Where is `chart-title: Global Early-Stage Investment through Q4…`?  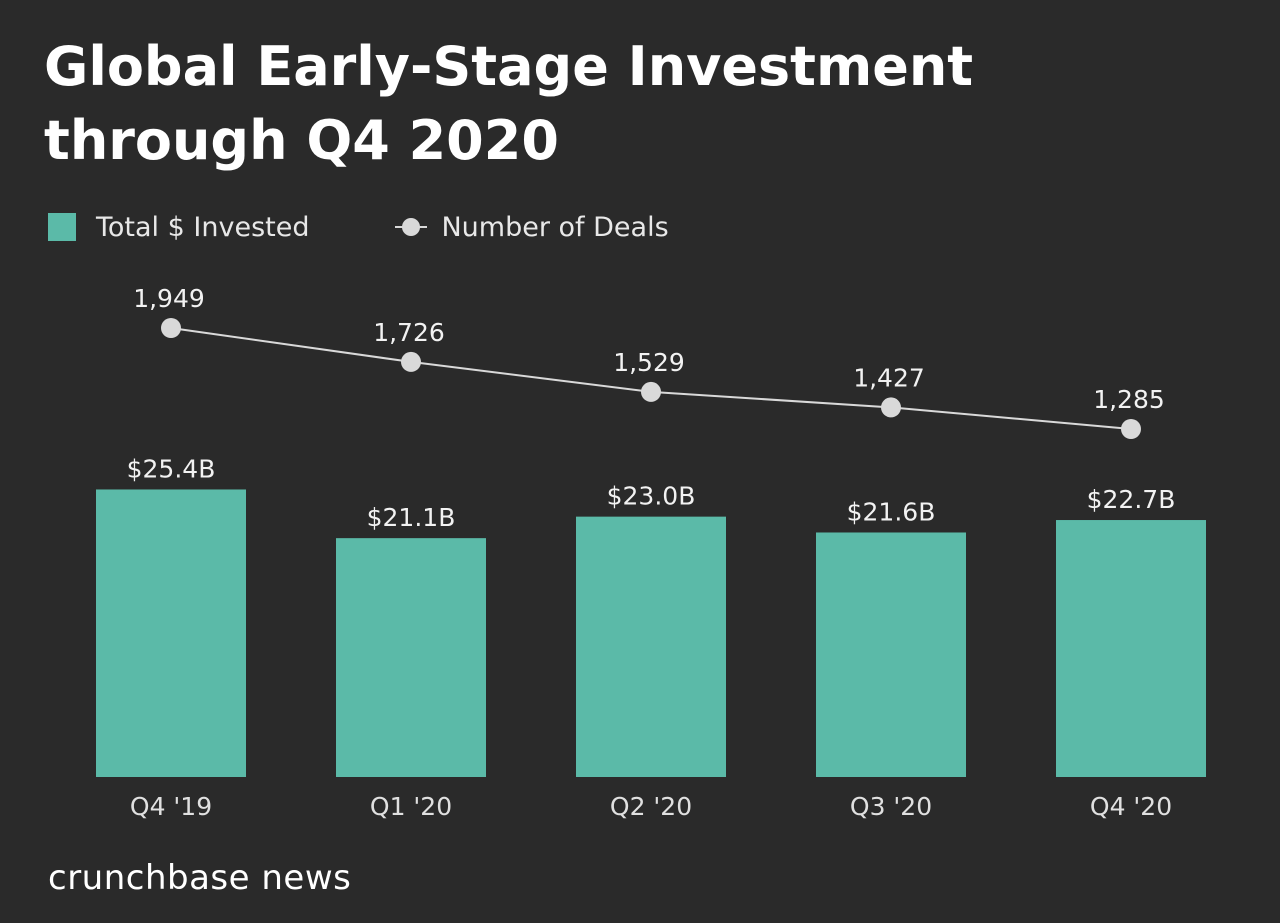 chart-title: Global Early-Stage Investment through Q4… is located at coordinates (509, 103).